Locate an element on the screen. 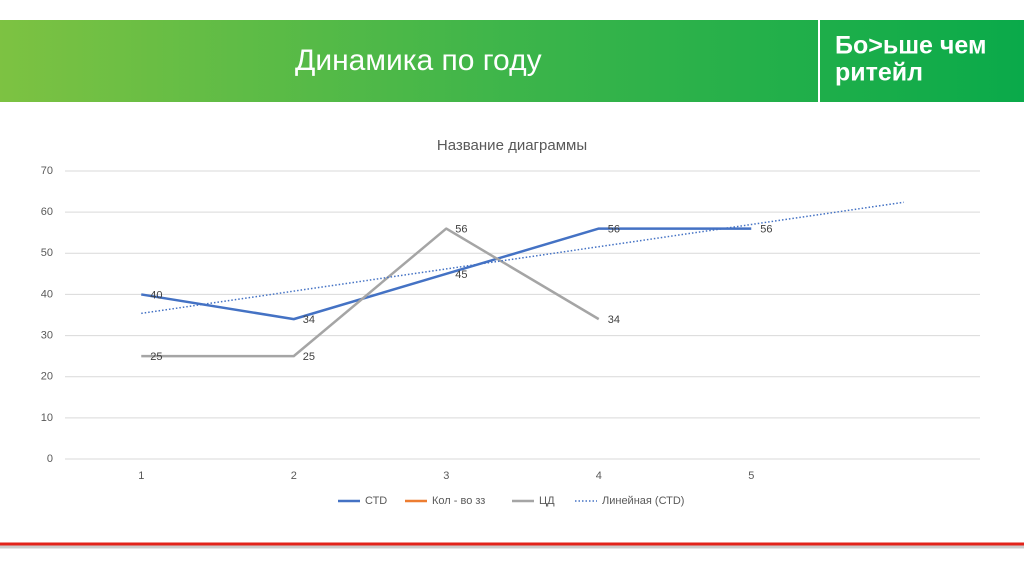 Image resolution: width=1024 pixels, height=574 pixels. y-tick-label: 70 is located at coordinates (47, 171).